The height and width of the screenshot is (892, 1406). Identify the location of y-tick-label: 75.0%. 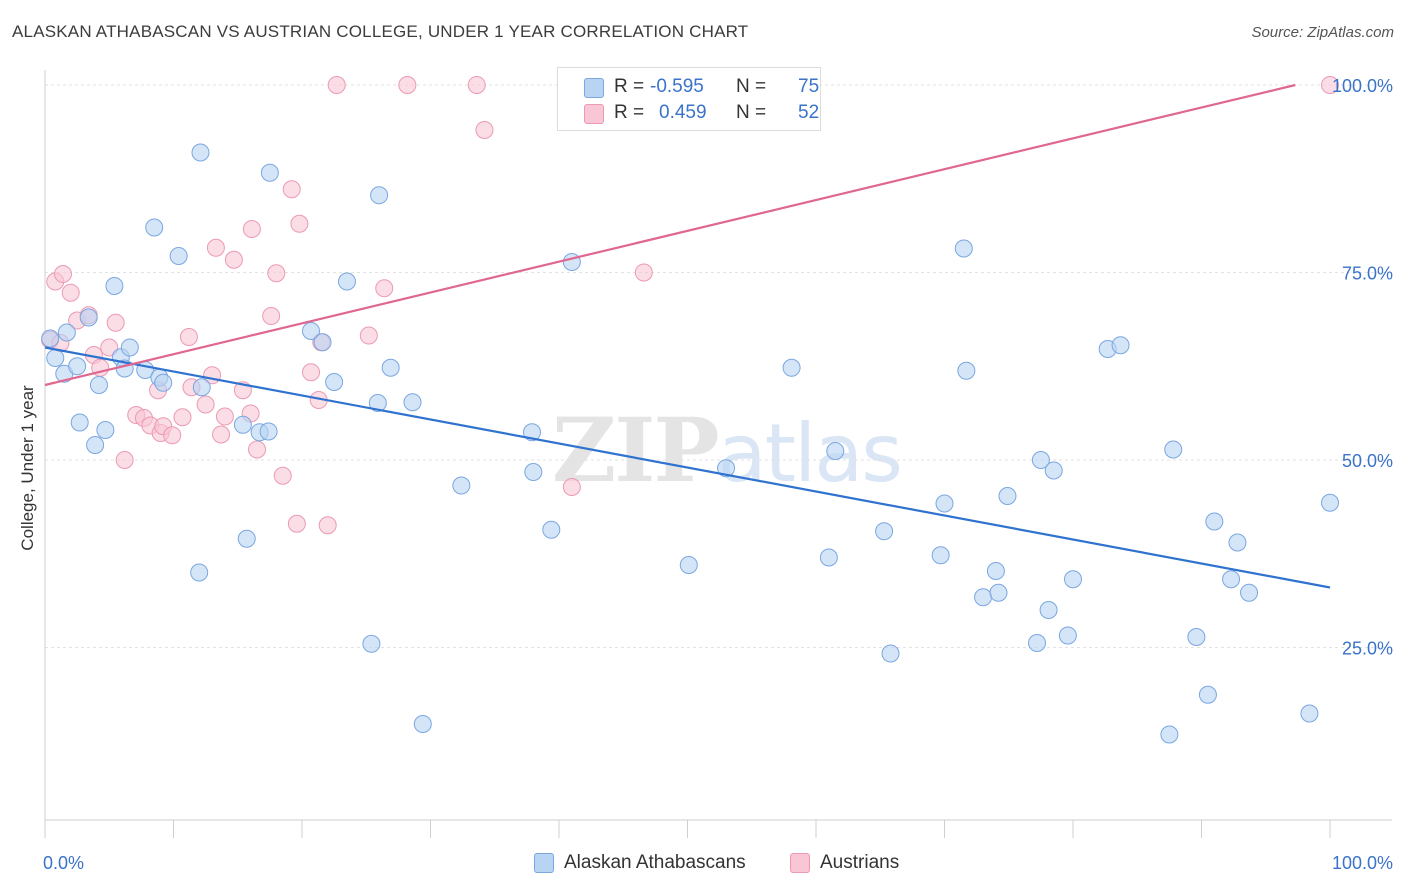
(1367, 274).